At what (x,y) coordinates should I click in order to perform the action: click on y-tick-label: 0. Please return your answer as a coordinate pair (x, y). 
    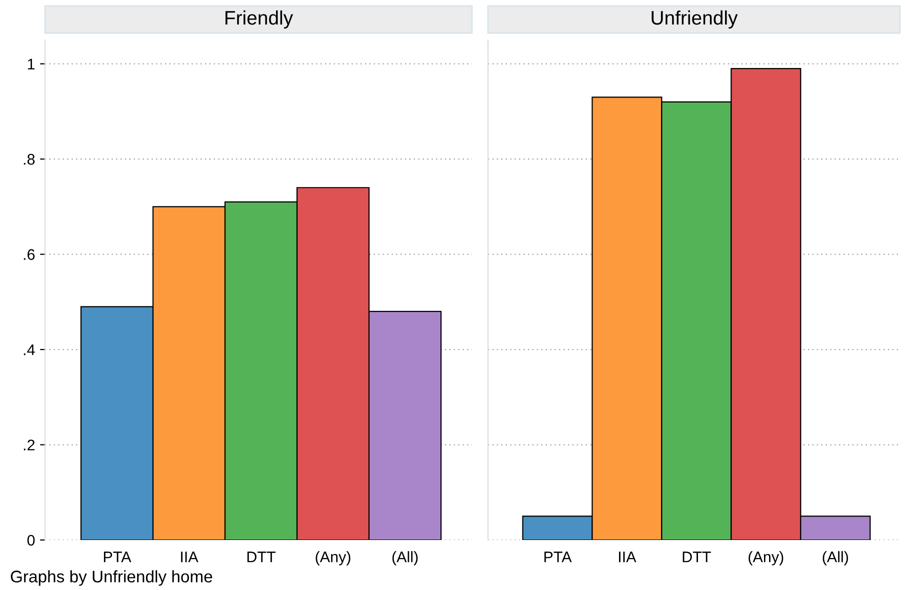
    Looking at the image, I should click on (31, 540).